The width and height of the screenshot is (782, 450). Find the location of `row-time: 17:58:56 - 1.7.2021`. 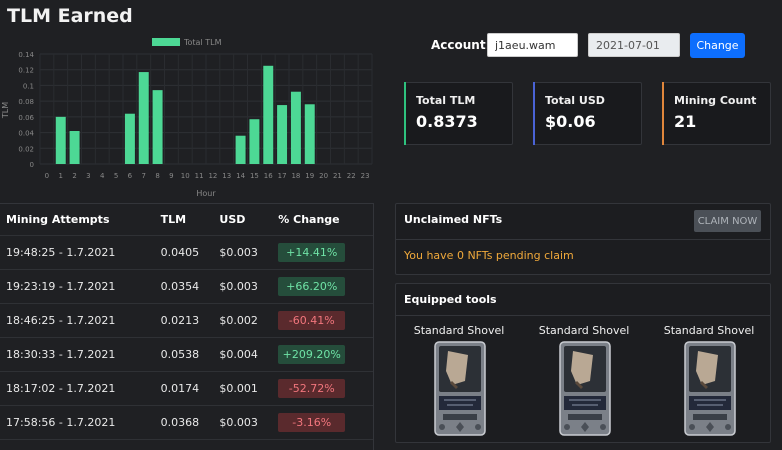

row-time: 17:58:56 - 1.7.2021 is located at coordinates (61, 422).